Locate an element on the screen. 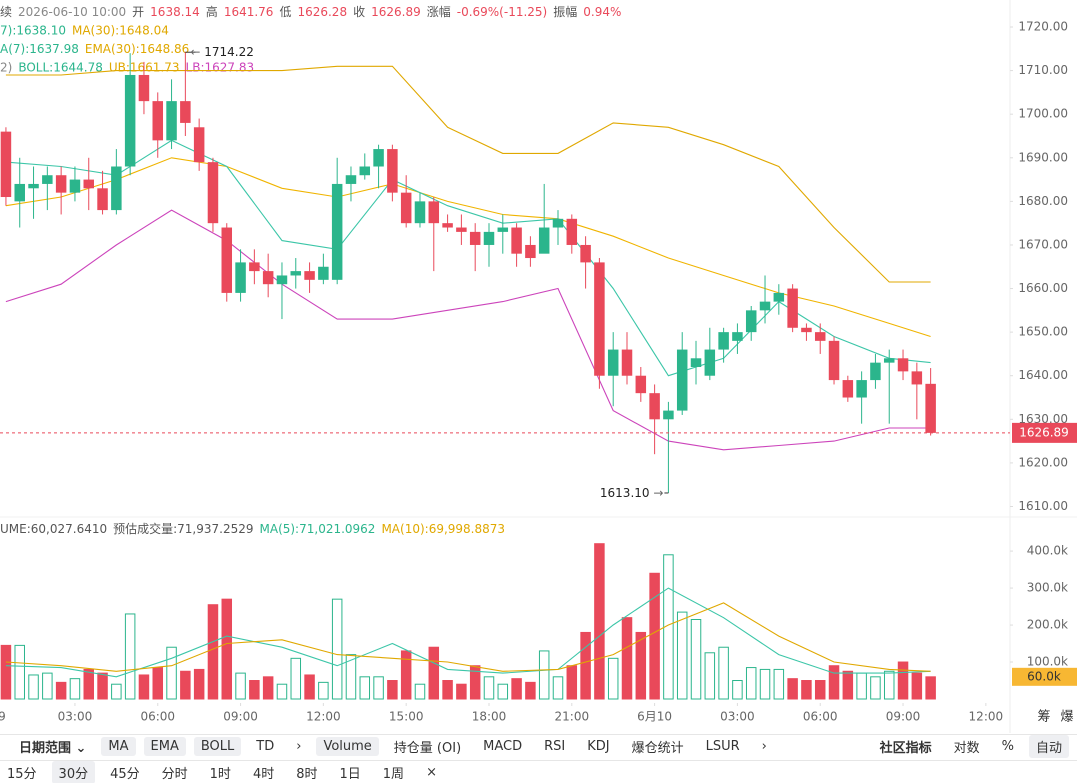  toolbar-button: 自动 is located at coordinates (1048, 746).